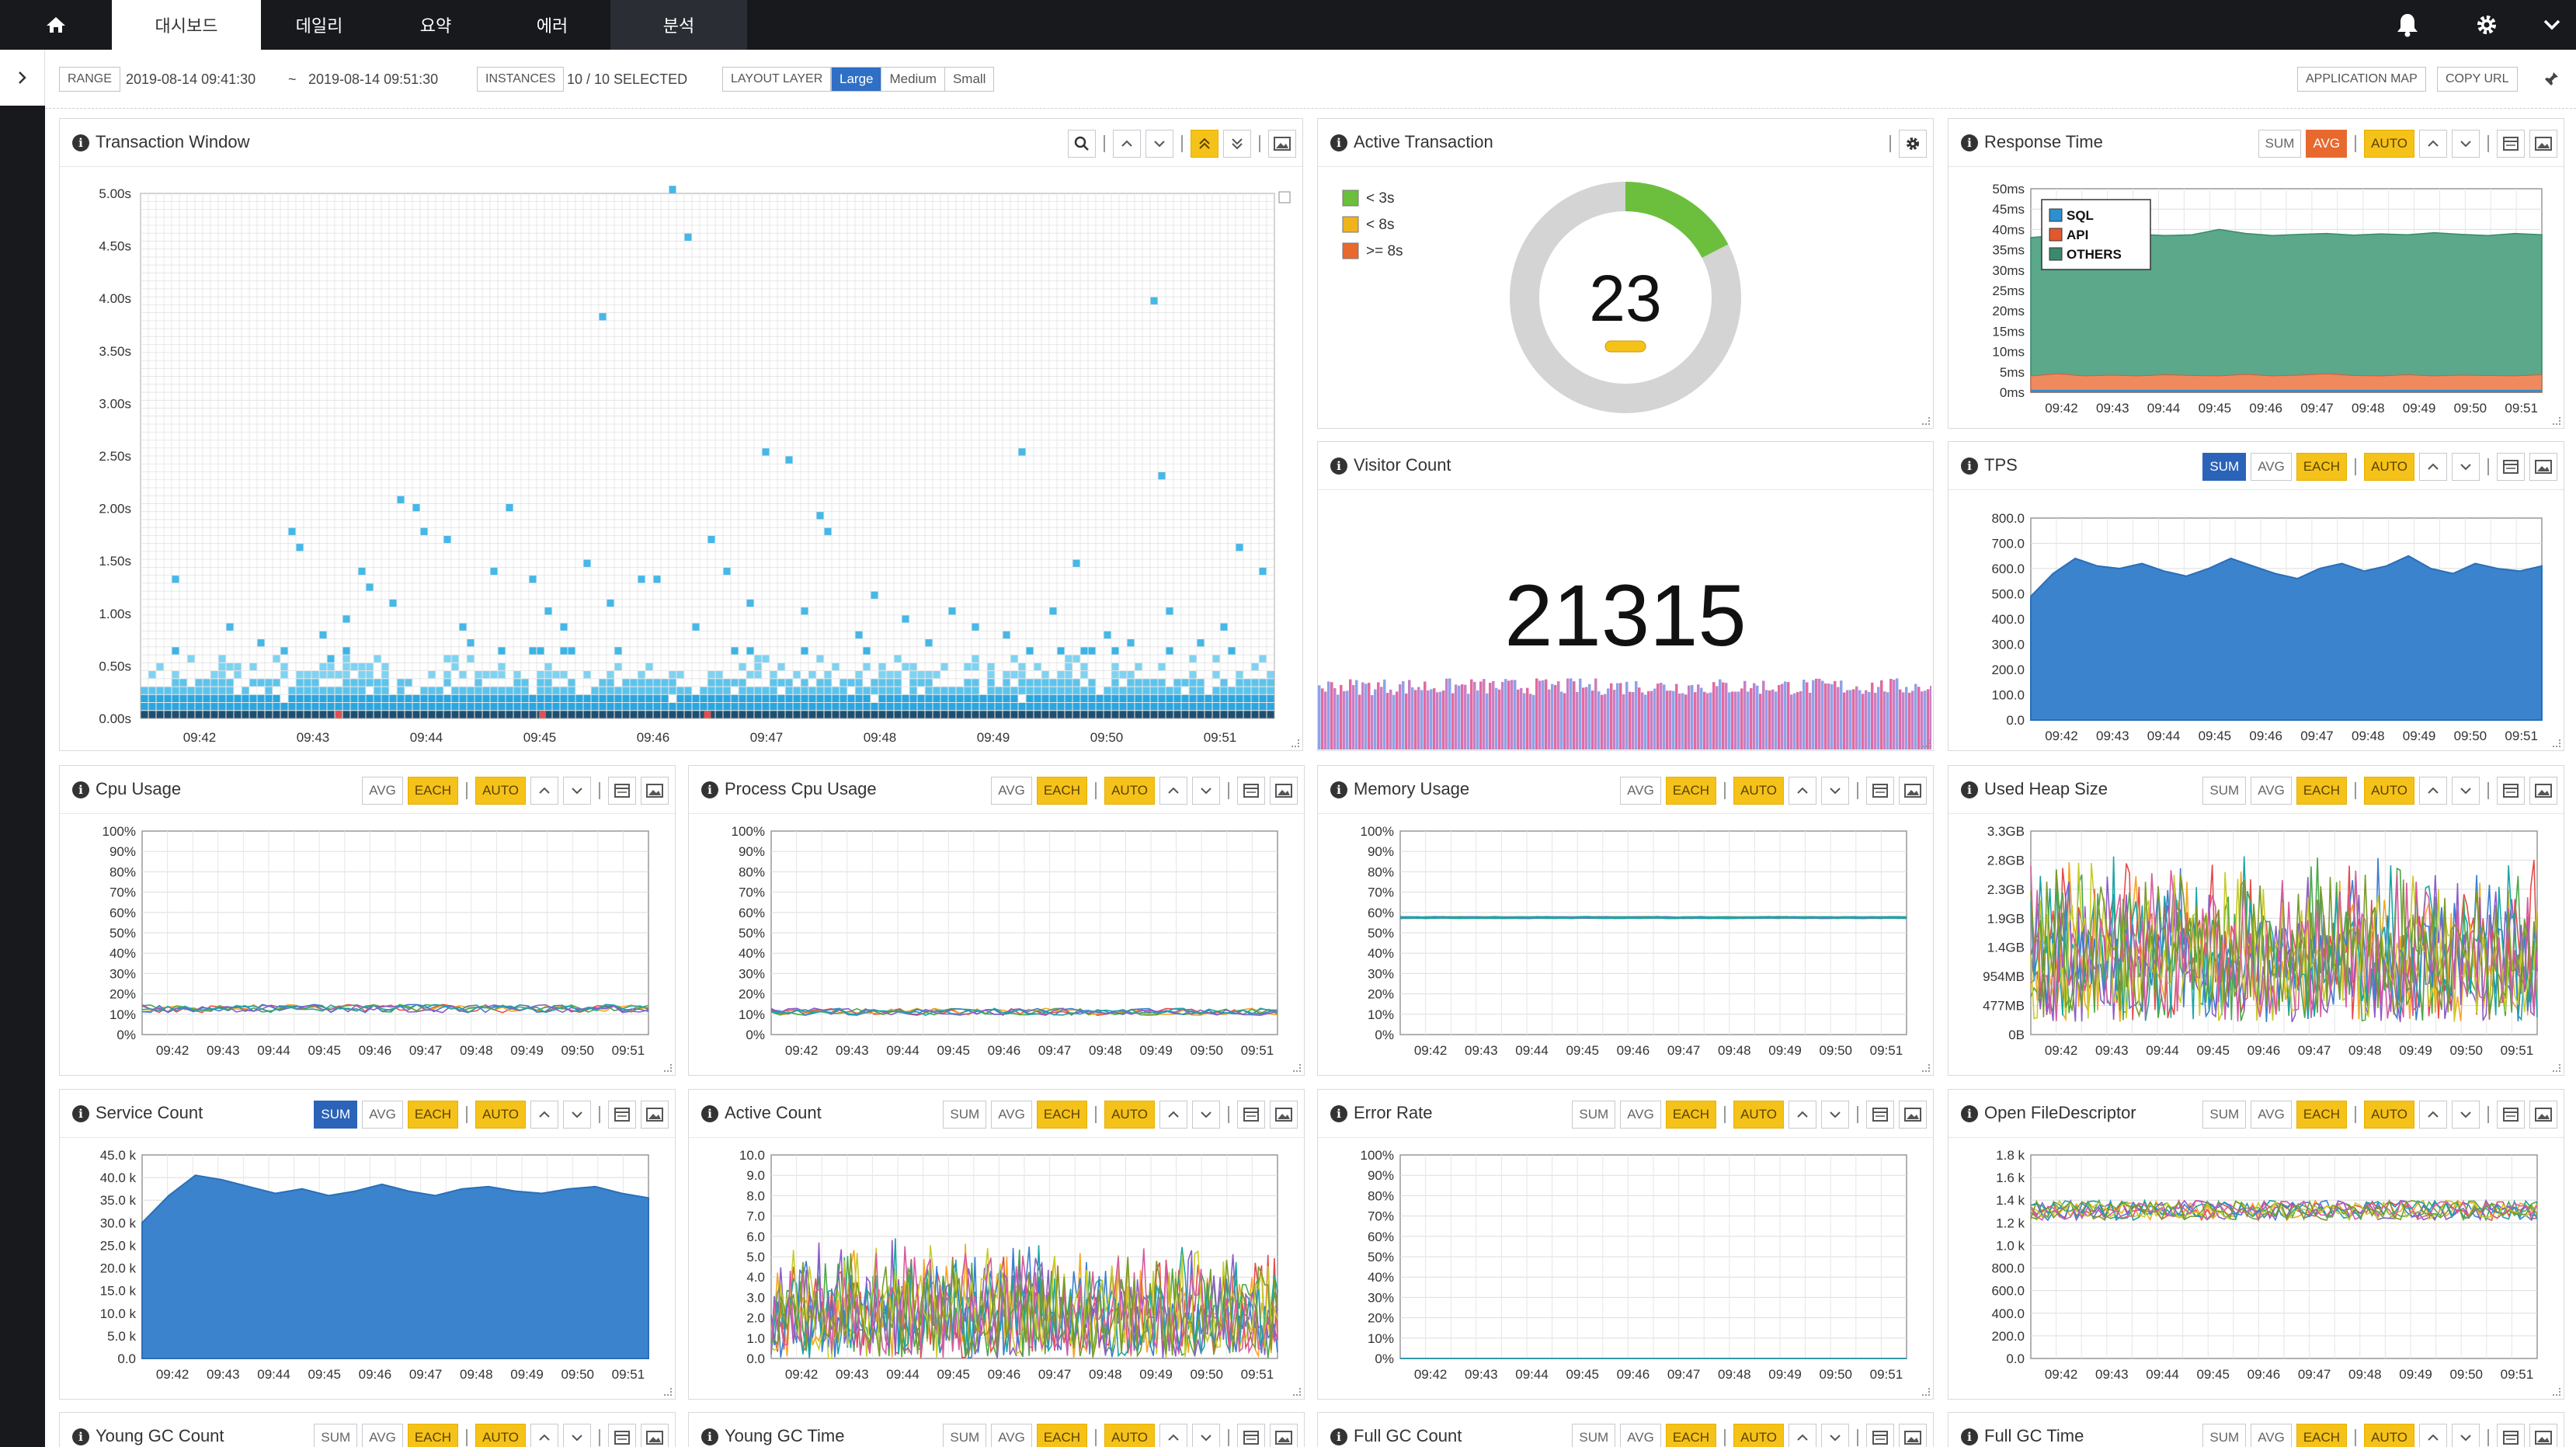 The image size is (2576, 1447). What do you see at coordinates (969, 78) in the screenshot?
I see `layout-small-button: Small` at bounding box center [969, 78].